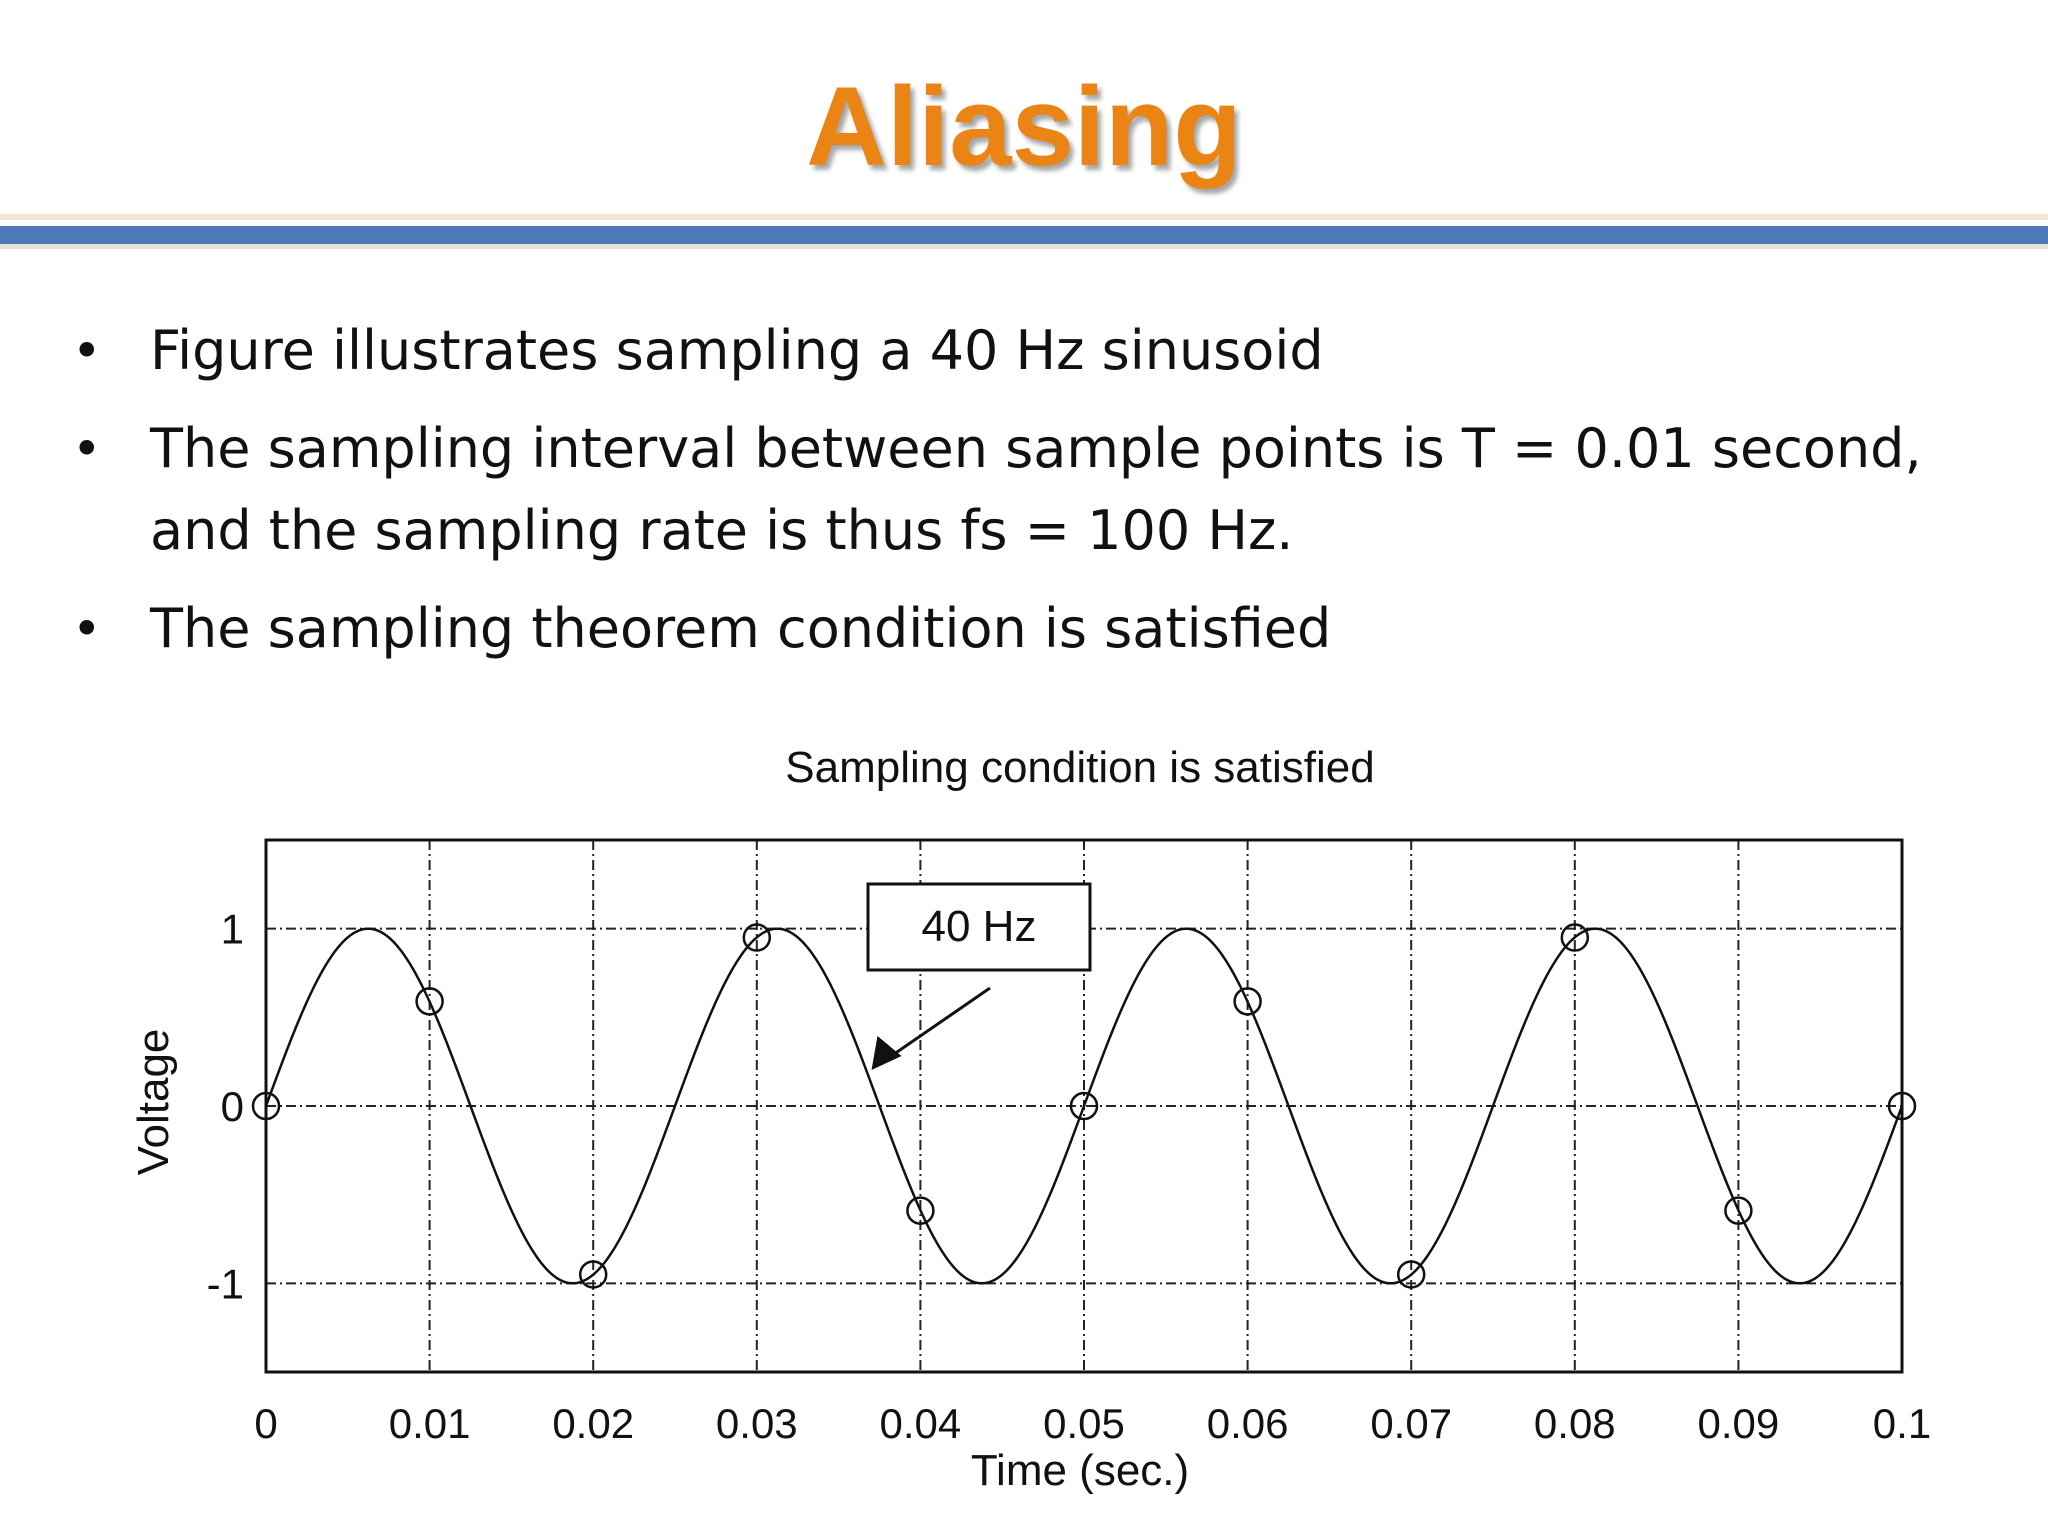  I want to click on x-tick-label: 0.02, so click(593, 1423).